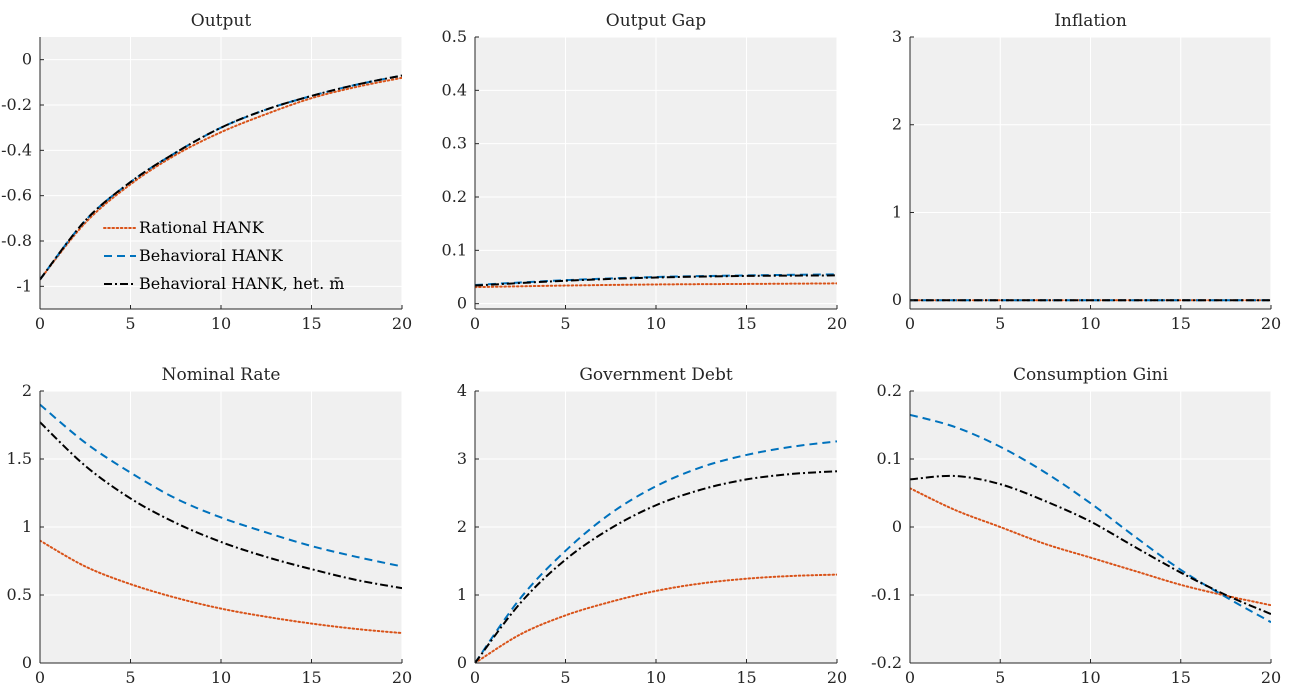  What do you see at coordinates (1091, 375) in the screenshot?
I see `panel-title: Consumption Gini` at bounding box center [1091, 375].